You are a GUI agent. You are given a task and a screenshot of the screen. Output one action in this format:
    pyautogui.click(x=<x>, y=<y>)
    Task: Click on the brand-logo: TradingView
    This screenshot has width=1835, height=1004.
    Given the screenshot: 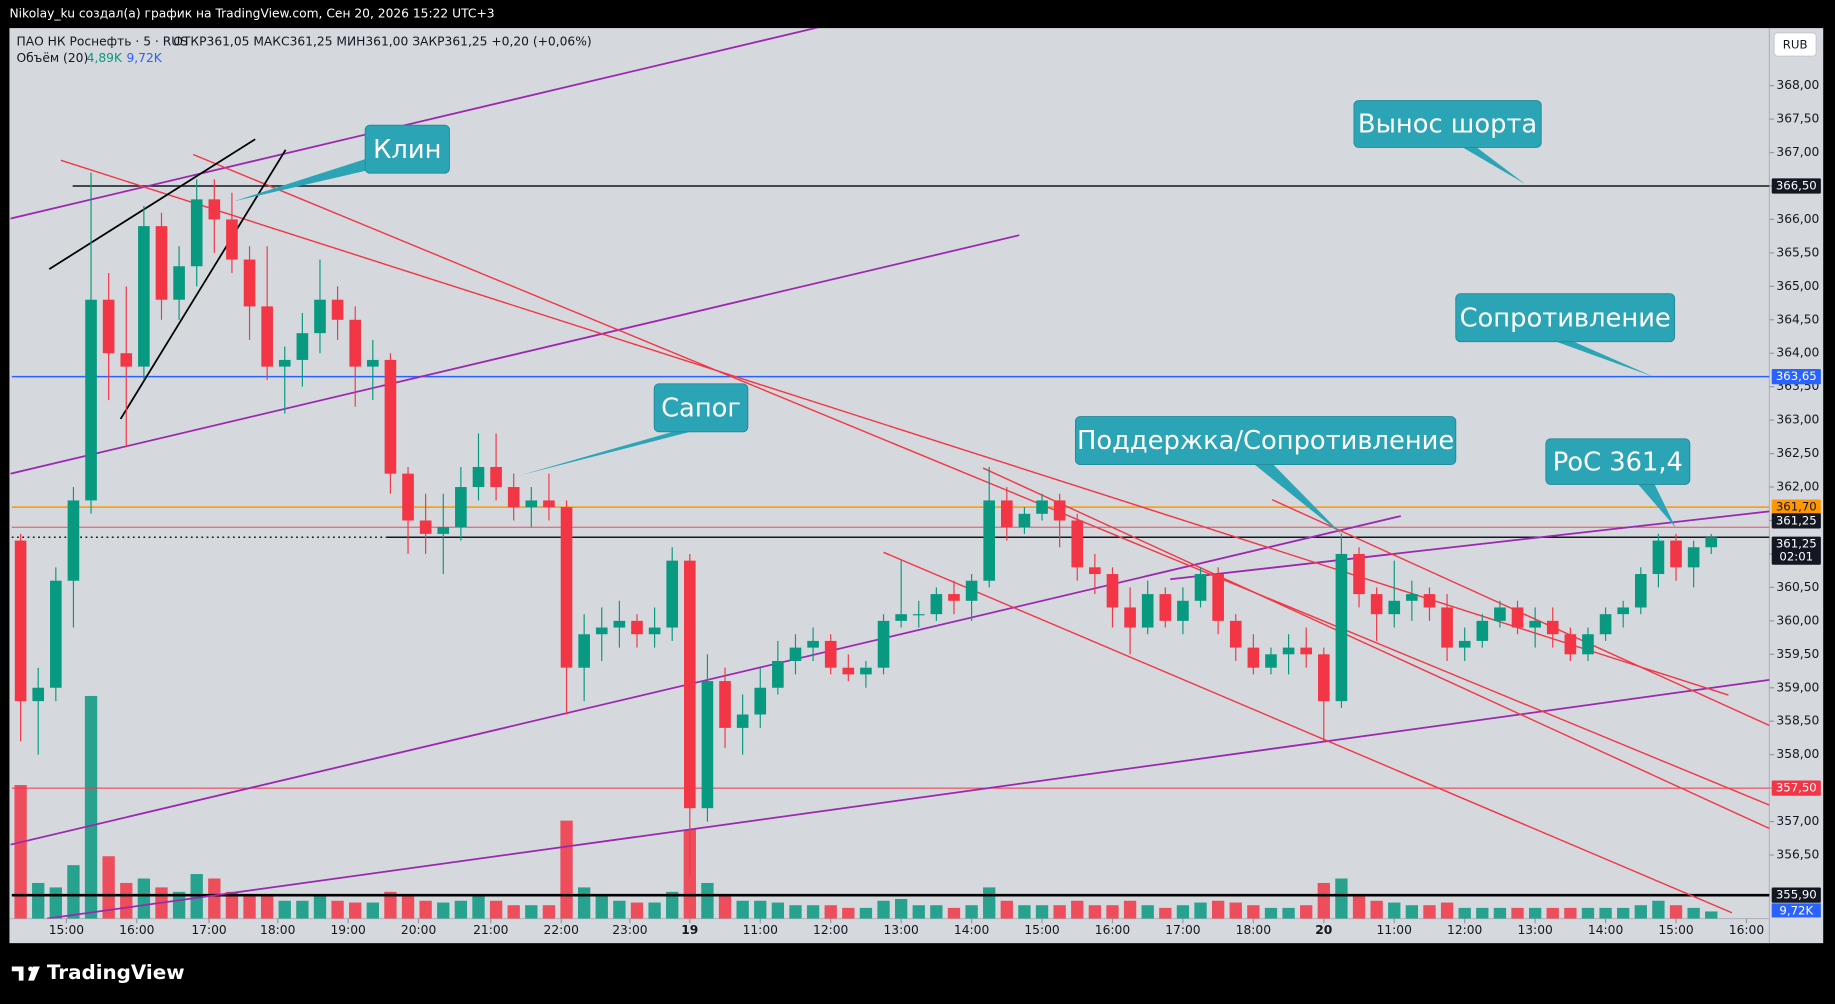 What is the action you would take?
    pyautogui.click(x=98, y=972)
    